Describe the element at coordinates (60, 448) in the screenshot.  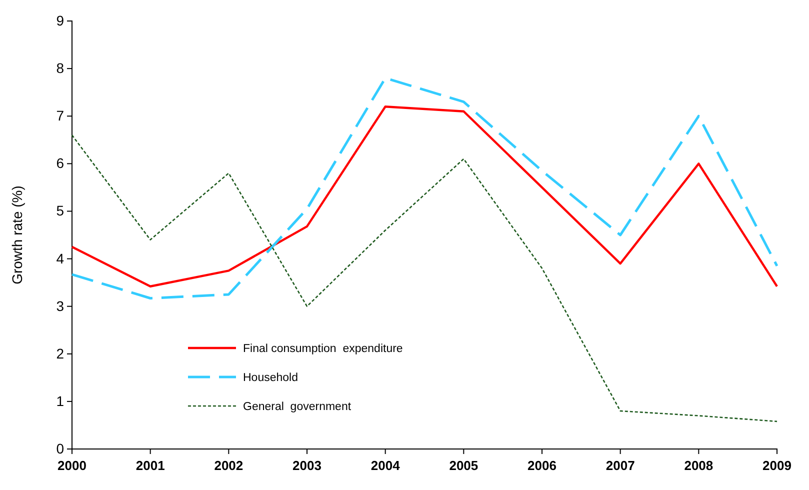
I see `y-tick-label: 0` at that location.